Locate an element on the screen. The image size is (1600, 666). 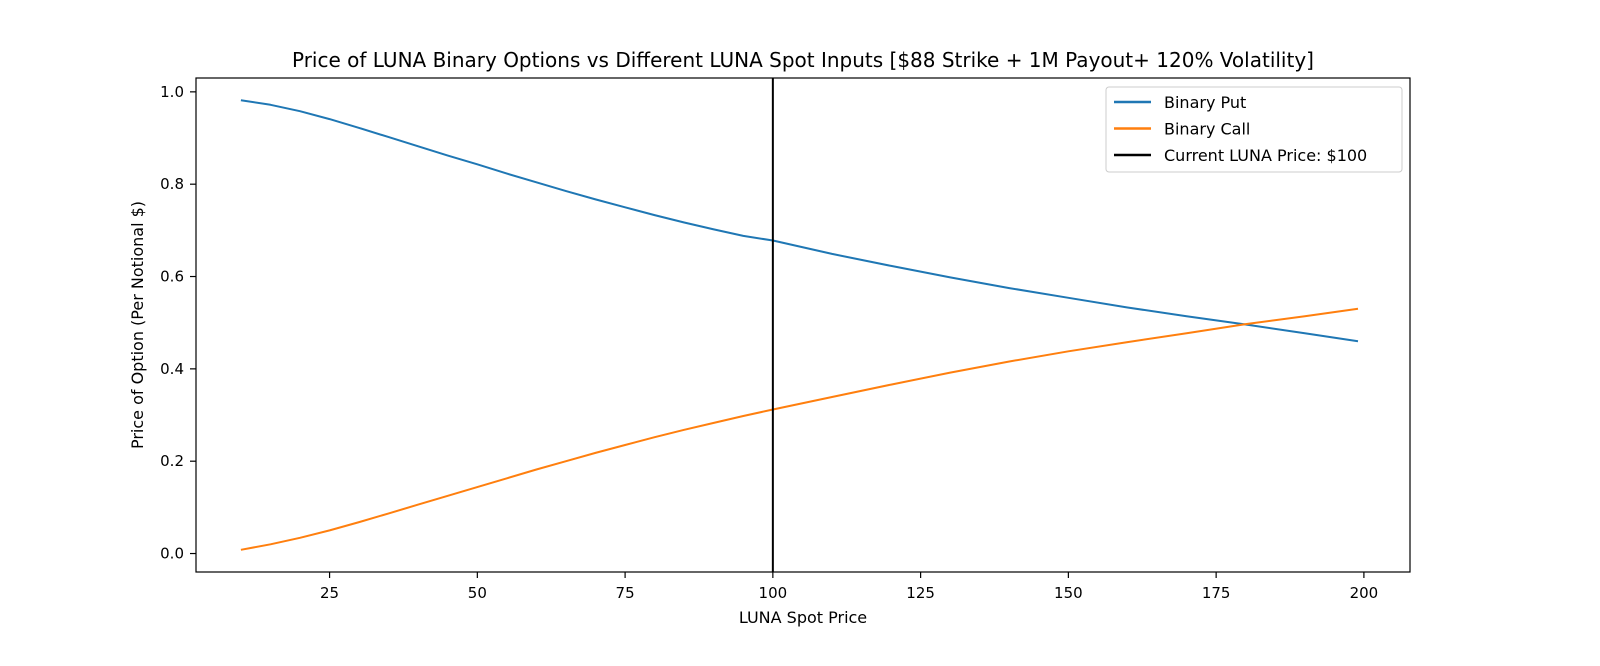
y-tick-label: 0.6 is located at coordinates (172, 277).